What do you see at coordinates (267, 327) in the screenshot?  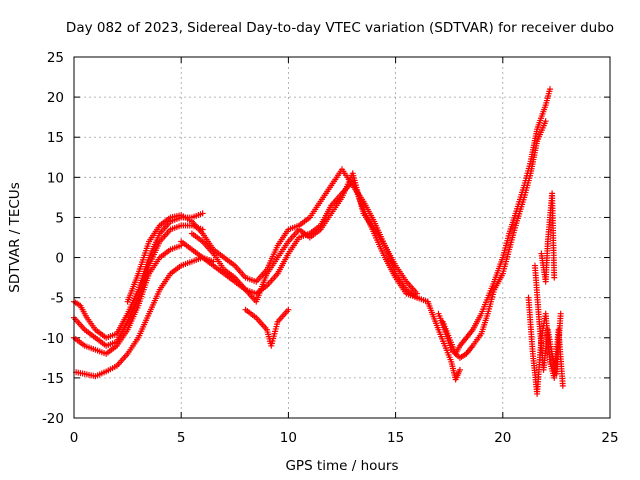 I see `data-series-track-h` at bounding box center [267, 327].